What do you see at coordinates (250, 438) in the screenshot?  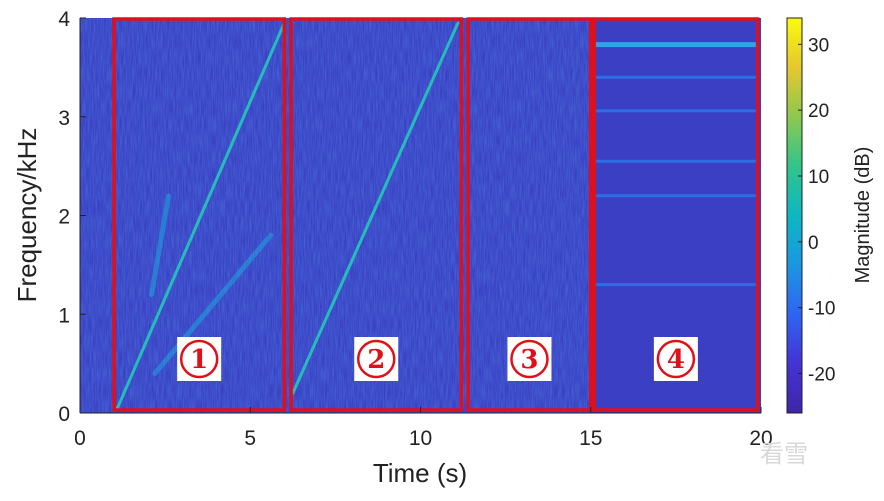 I see `x-tick-label: 5` at bounding box center [250, 438].